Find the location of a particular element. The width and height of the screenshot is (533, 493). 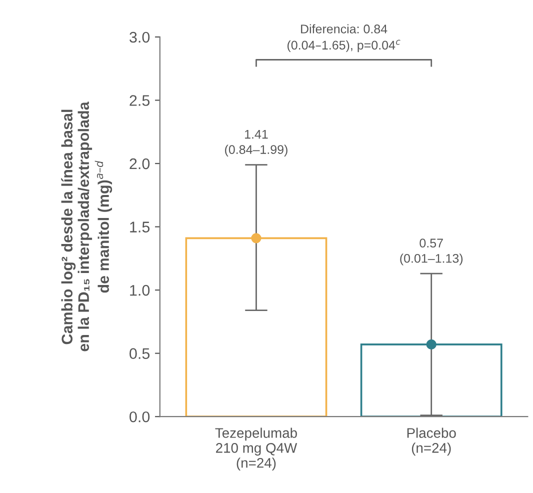

annotation: Diferencia: 0.84 (0.04–1.65), p=0.04$^{c}$ is located at coordinates (344, 38).